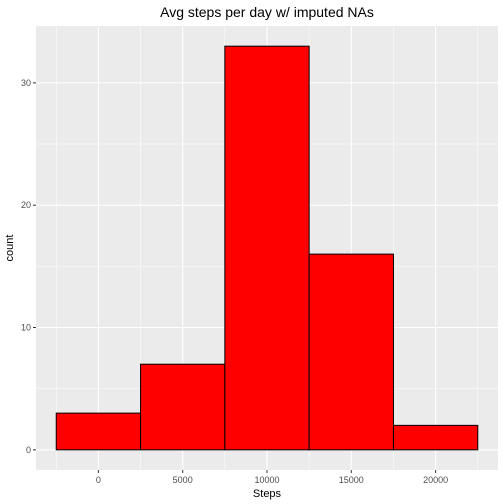 This screenshot has height=504, width=504. What do you see at coordinates (183, 480) in the screenshot?
I see `x-tick-label: 5000` at bounding box center [183, 480].